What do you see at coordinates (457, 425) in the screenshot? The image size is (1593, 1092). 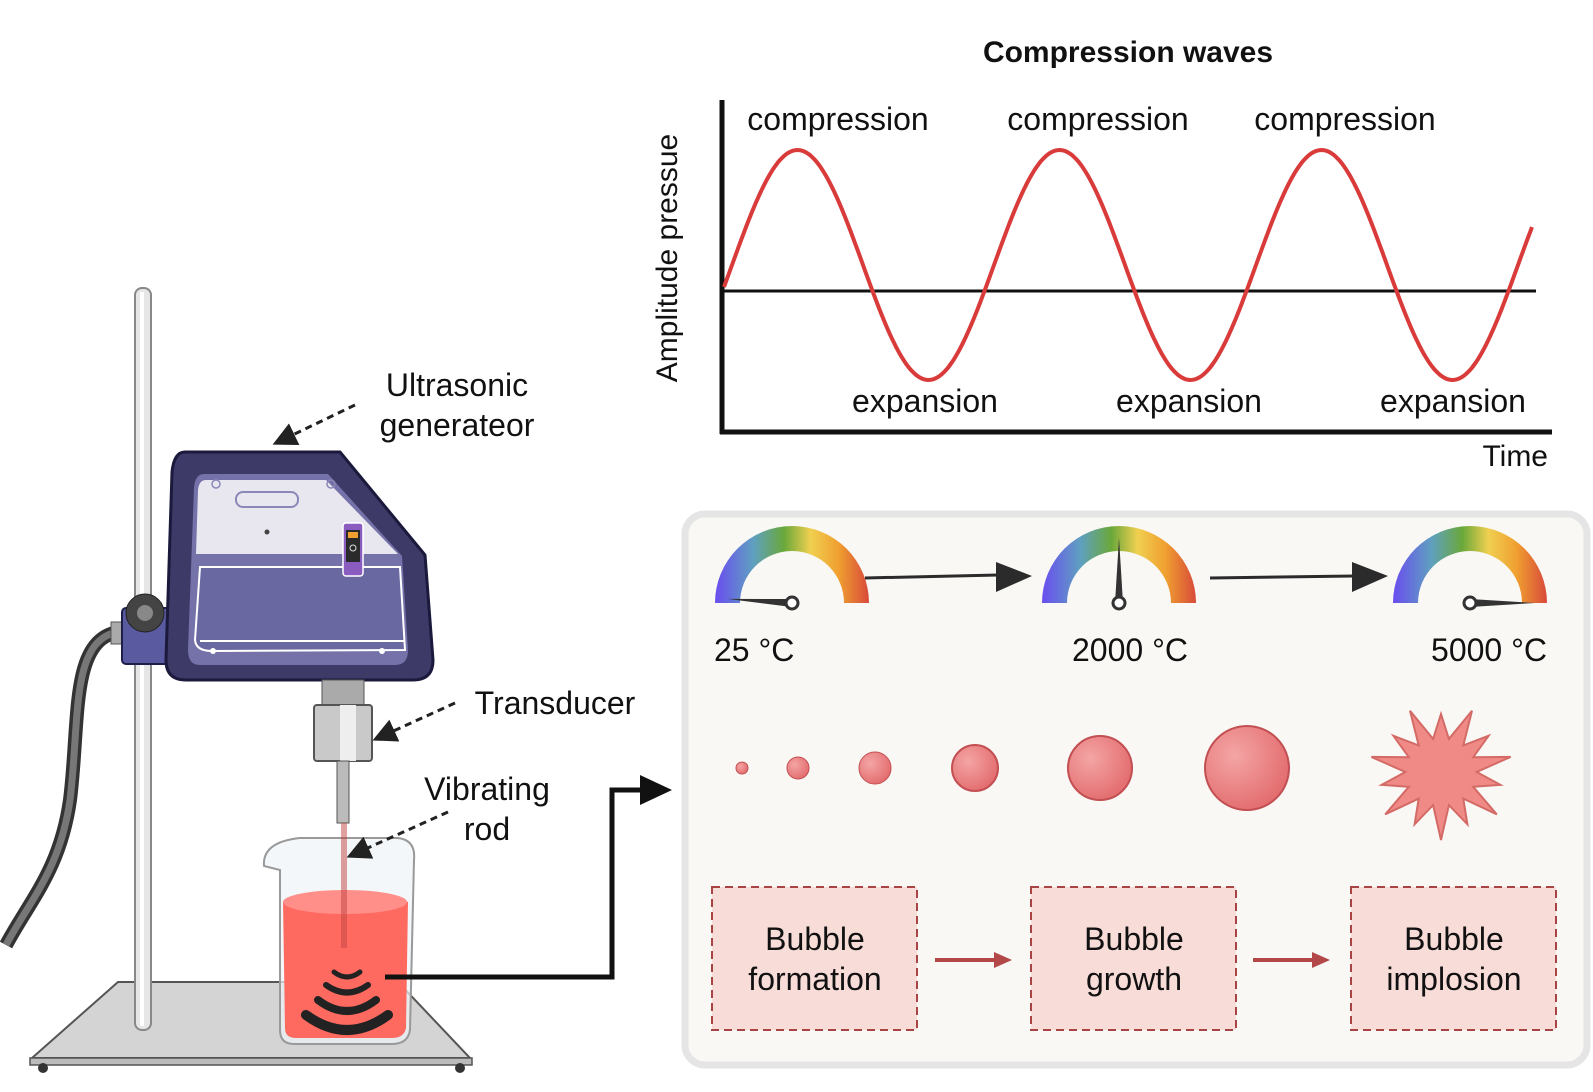 I see `generator-label-line2: generateor` at bounding box center [457, 425].